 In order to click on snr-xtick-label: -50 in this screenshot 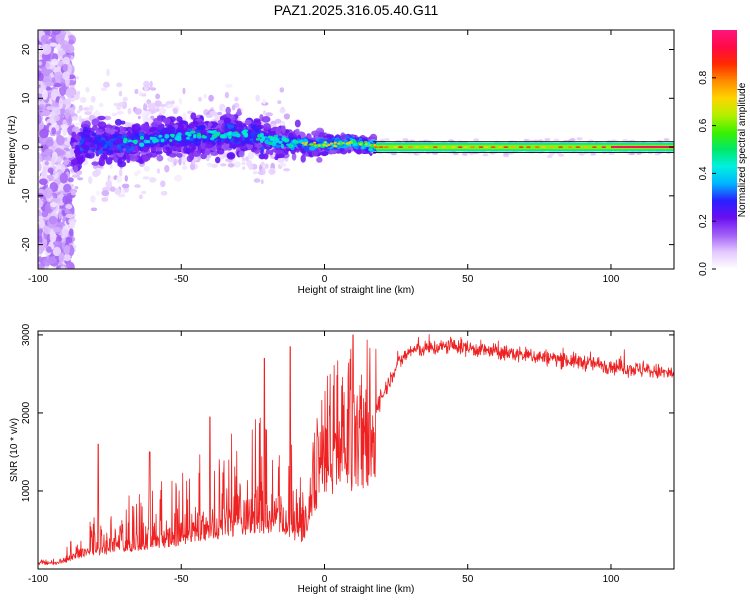, I will do `click(181, 579)`.